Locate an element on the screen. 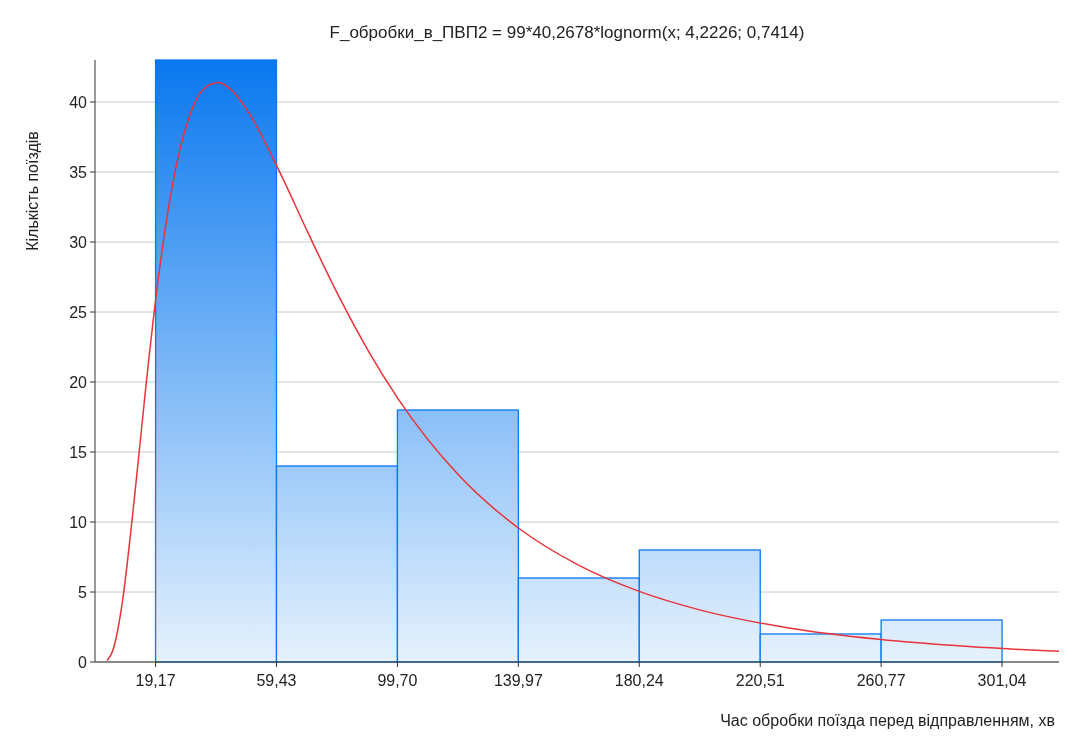 This screenshot has height=740, width=1067. y-tick-label: 10 is located at coordinates (78, 522).